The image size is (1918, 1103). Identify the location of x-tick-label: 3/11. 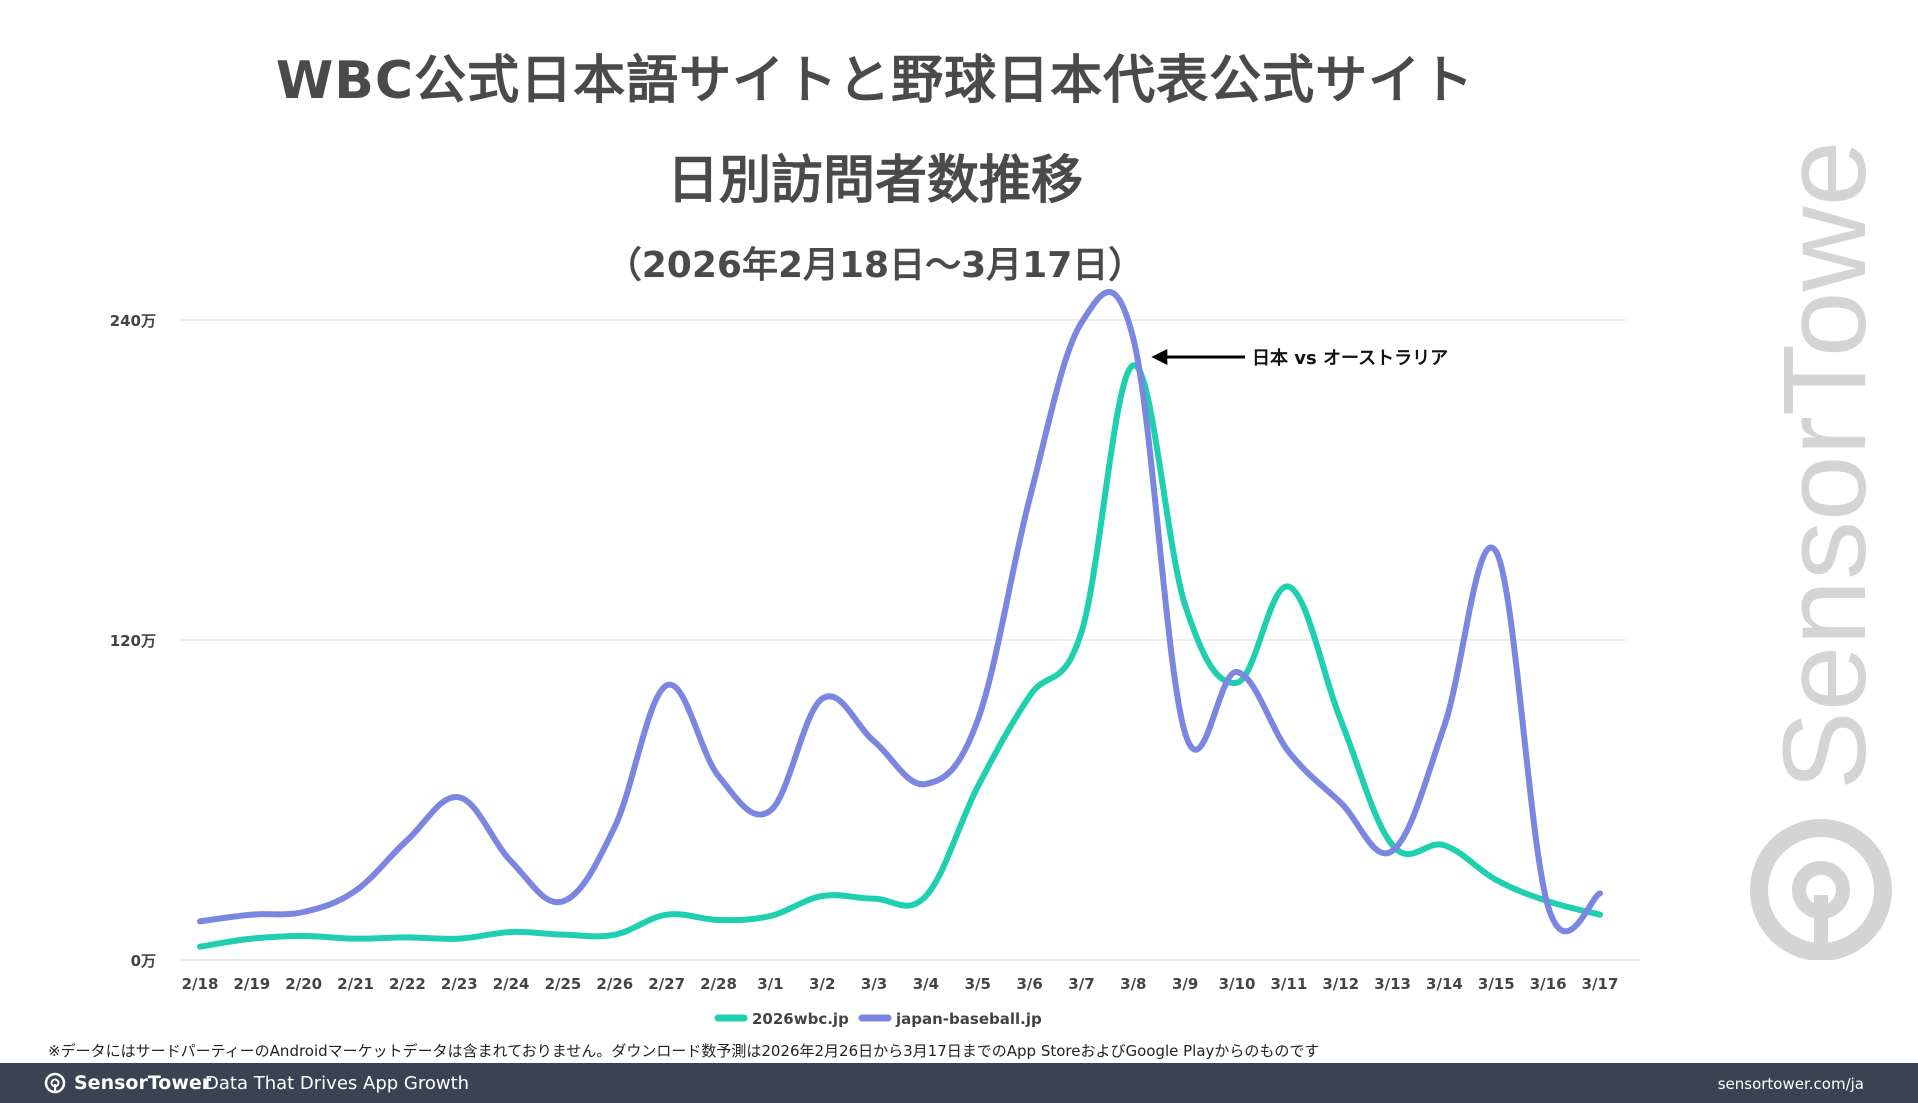
(1288, 984).